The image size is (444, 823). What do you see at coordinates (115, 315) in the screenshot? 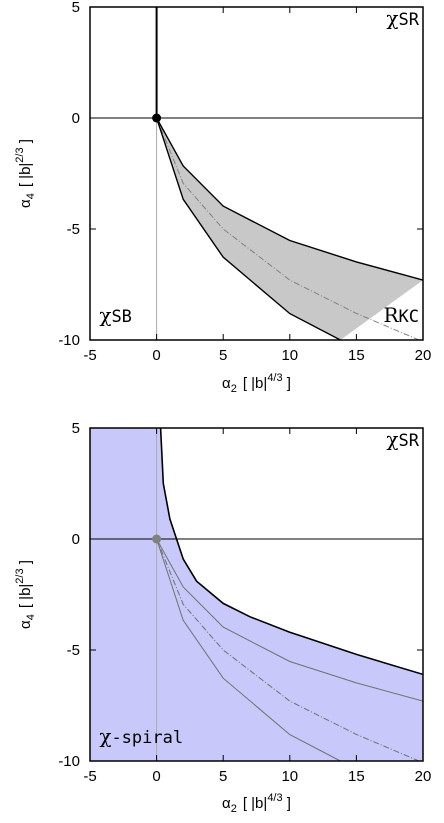
I see `region-label: χSB` at bounding box center [115, 315].